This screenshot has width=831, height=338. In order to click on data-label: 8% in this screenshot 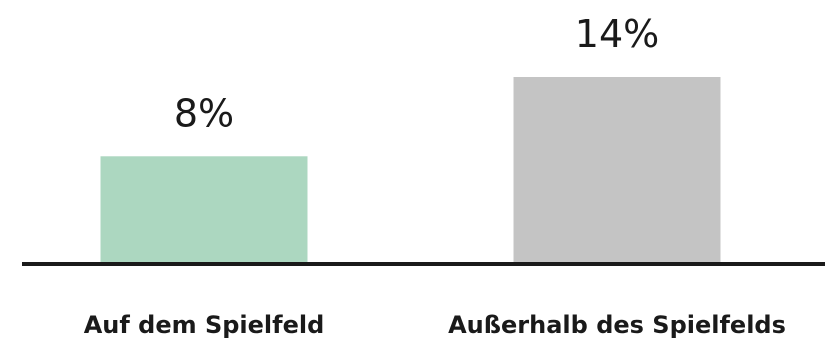, I will do `click(204, 113)`.